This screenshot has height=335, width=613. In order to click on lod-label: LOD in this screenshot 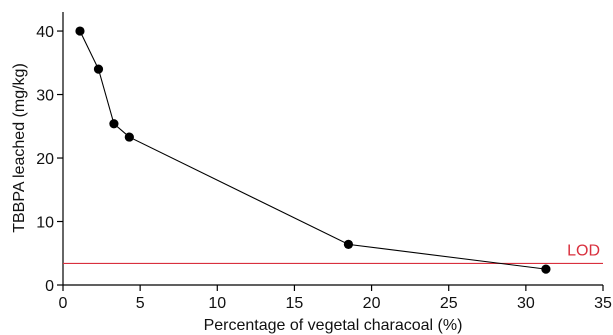, I will do `click(583, 250)`.